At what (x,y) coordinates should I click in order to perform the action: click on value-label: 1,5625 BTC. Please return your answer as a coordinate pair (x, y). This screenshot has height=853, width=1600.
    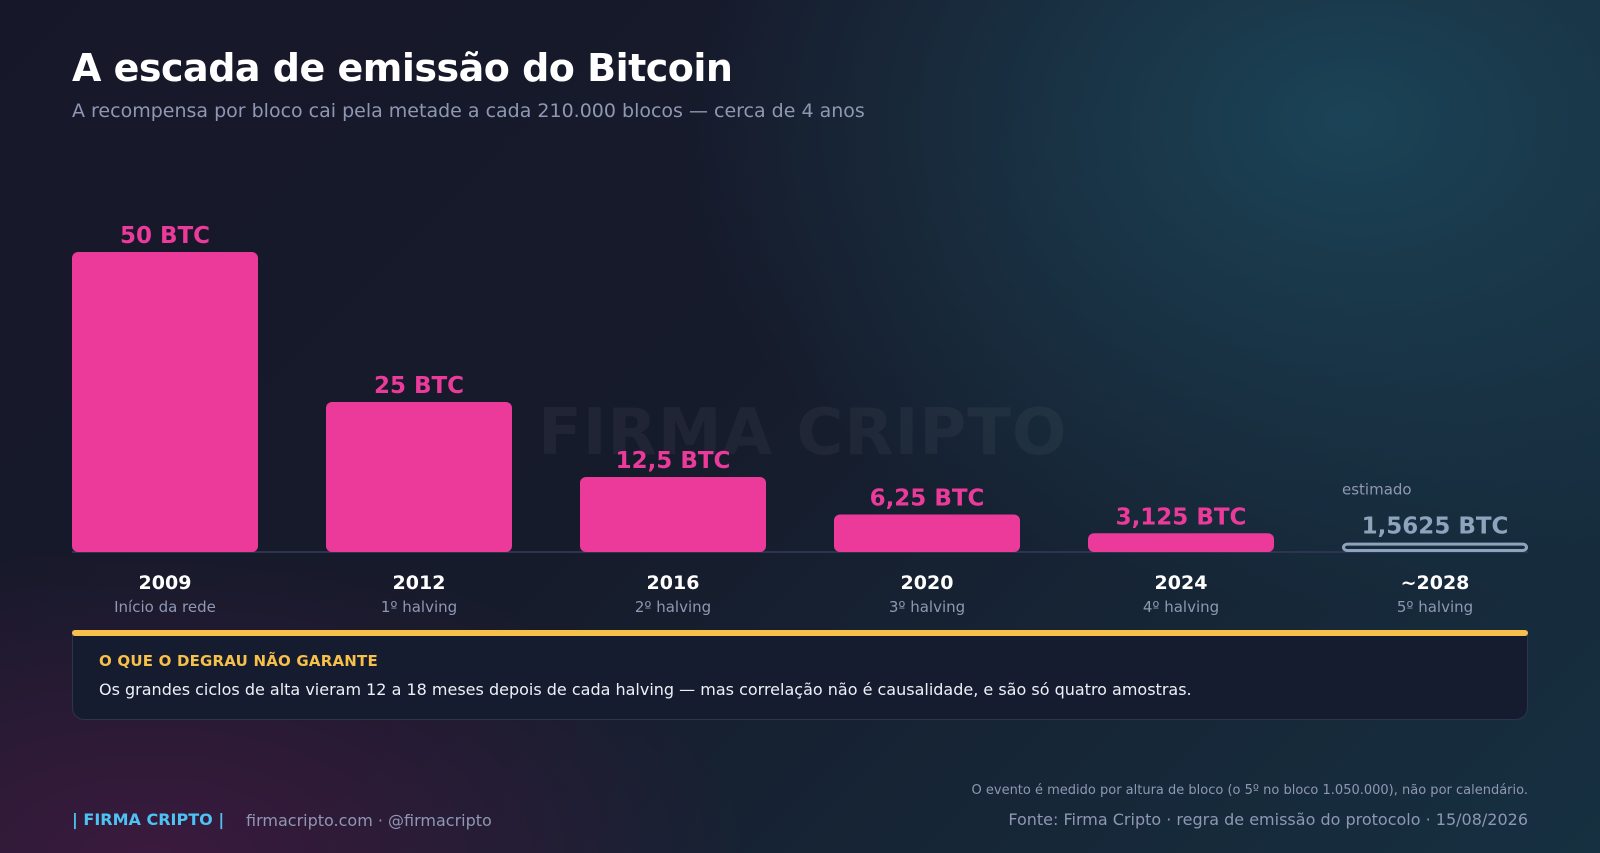
    Looking at the image, I should click on (1435, 527).